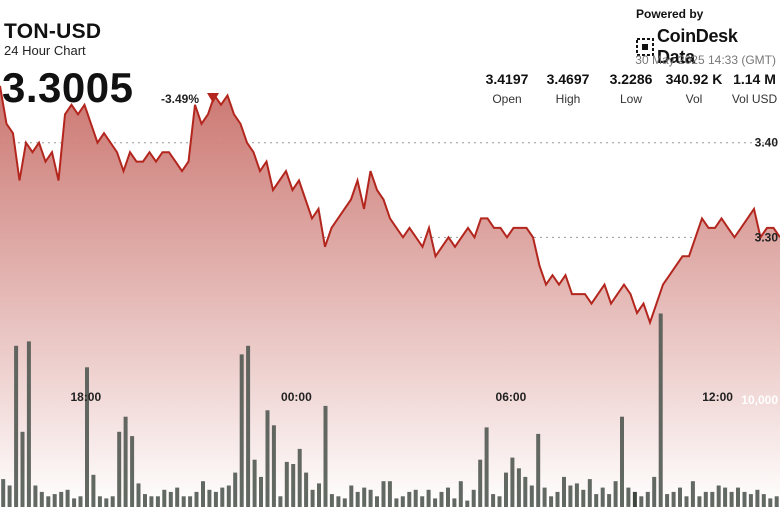  Describe the element at coordinates (568, 79) in the screenshot. I see `stat-value: 3.4697` at that location.